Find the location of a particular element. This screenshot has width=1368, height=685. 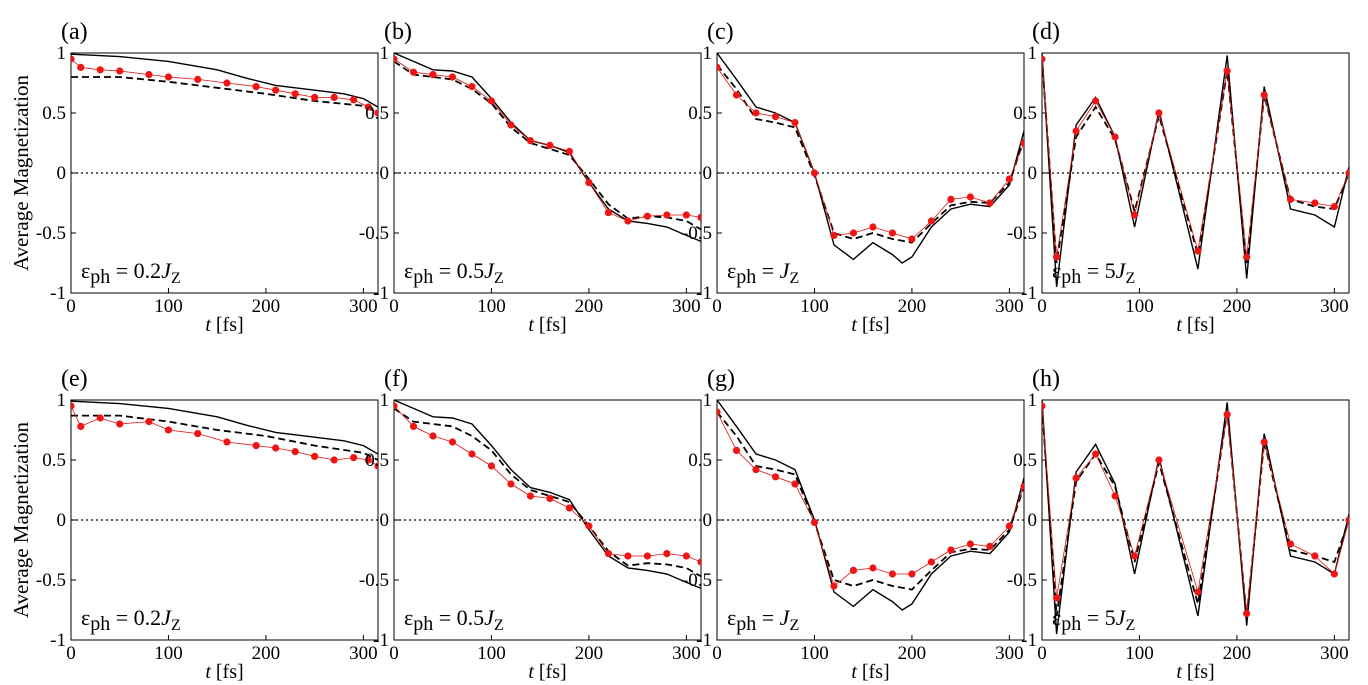

panel-label: (c) is located at coordinates (720, 32).